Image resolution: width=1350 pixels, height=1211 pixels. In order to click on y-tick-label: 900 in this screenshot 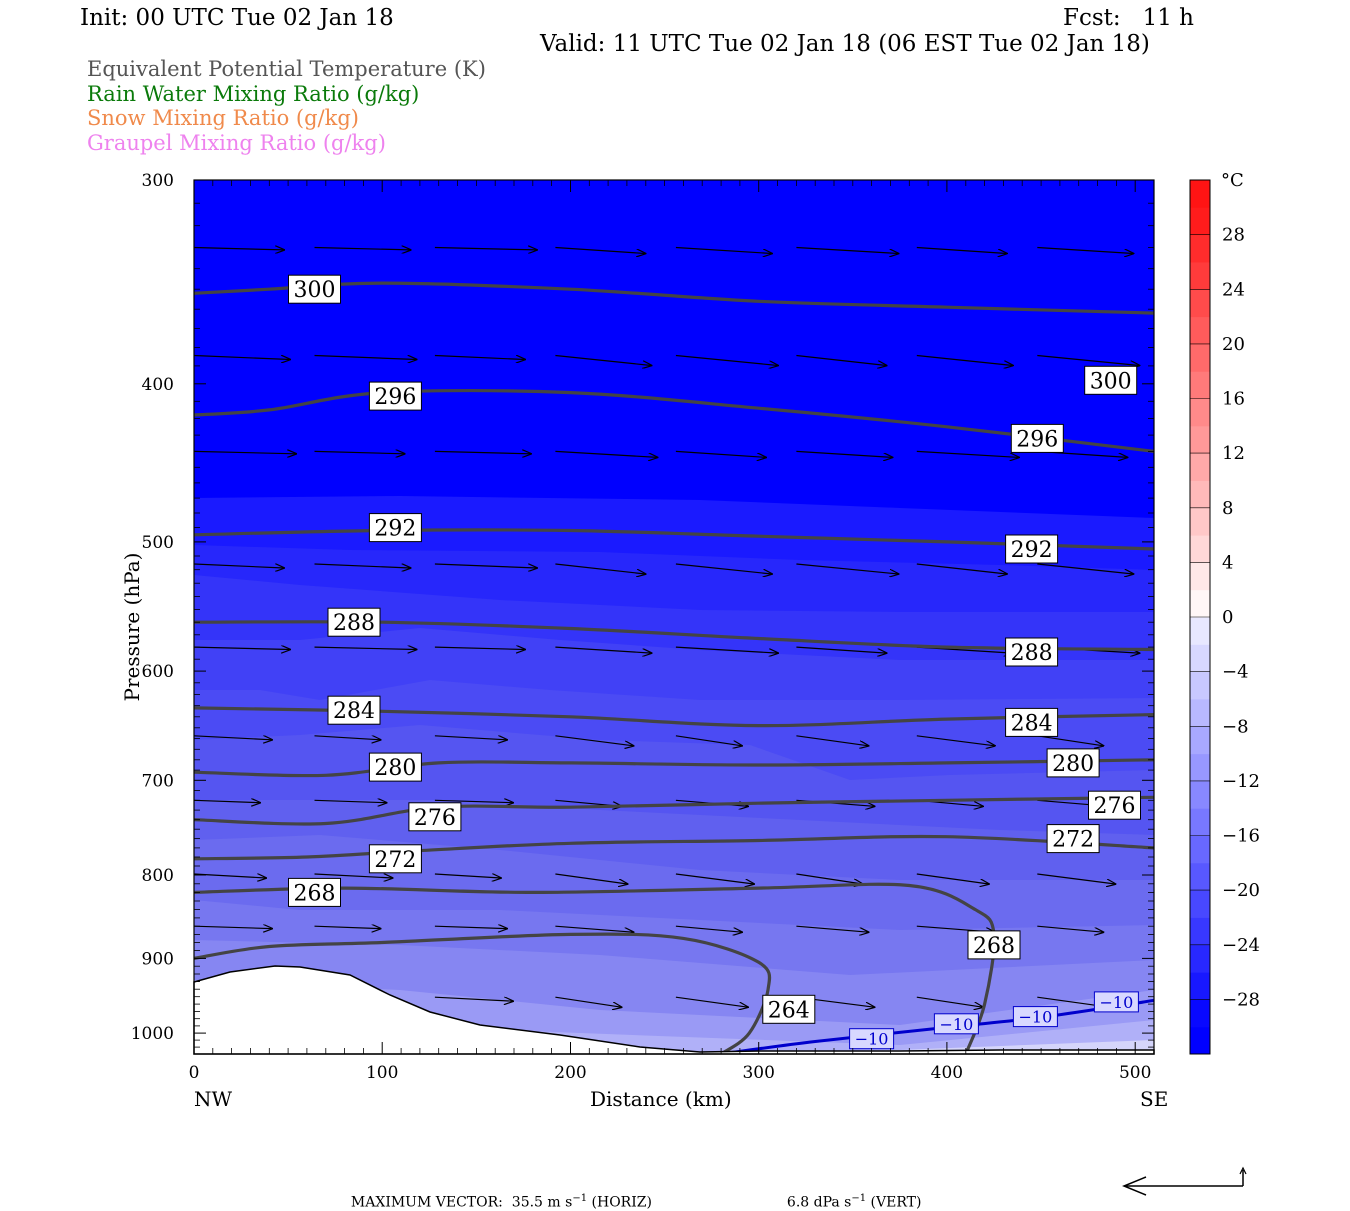, I will do `click(158, 959)`.